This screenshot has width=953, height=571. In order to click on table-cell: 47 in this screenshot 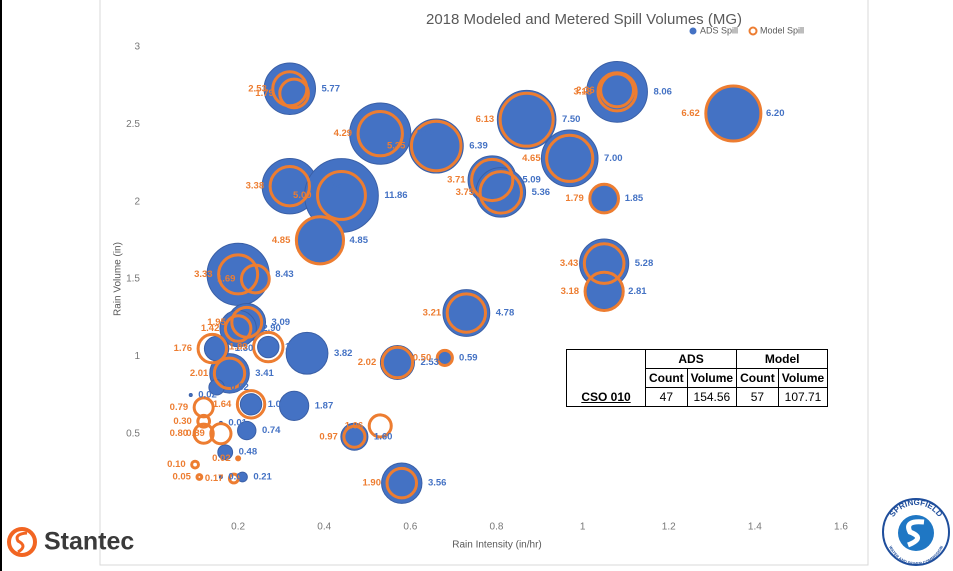, I will do `click(666, 397)`.